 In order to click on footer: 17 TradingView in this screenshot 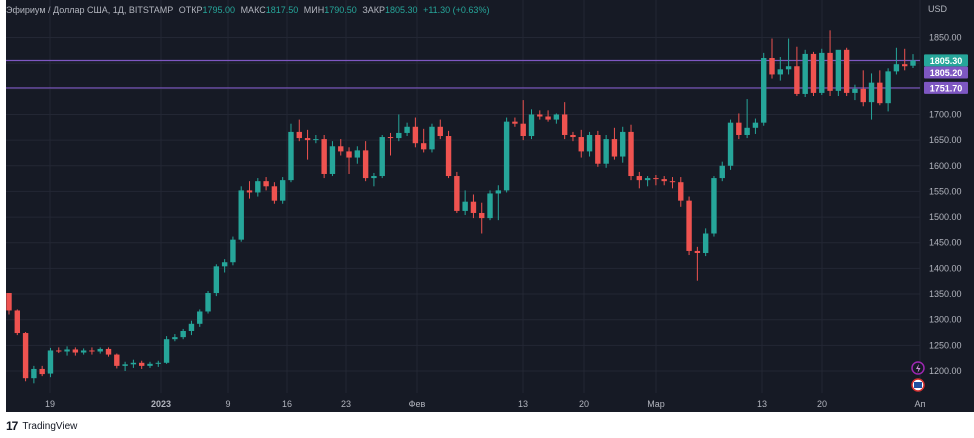, I will do `click(41, 426)`.